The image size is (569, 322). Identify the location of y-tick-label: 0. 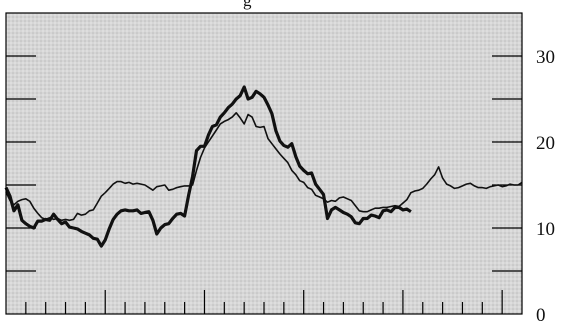
(541, 313).